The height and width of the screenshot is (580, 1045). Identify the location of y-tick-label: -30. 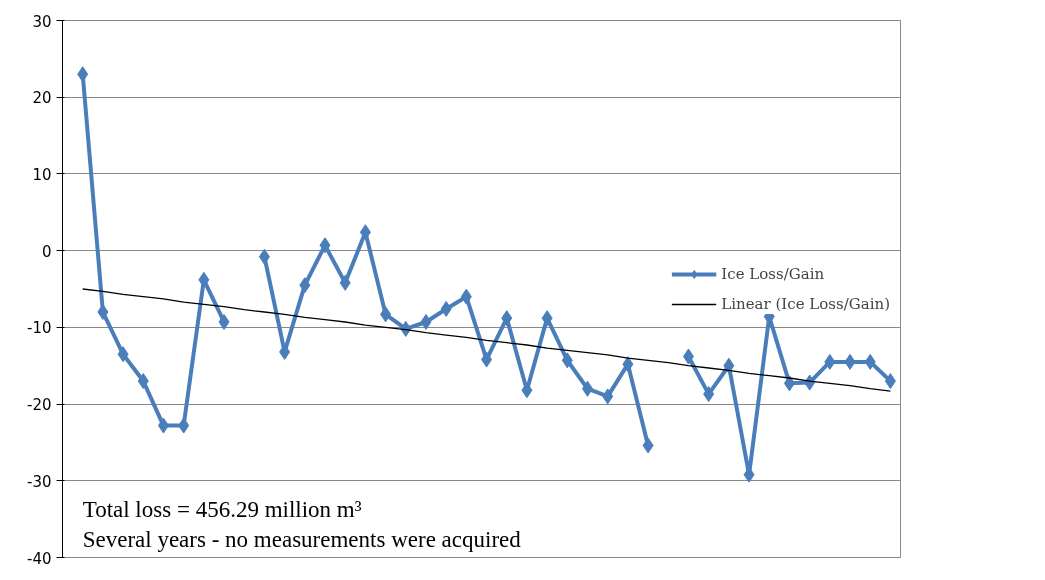
(39, 481).